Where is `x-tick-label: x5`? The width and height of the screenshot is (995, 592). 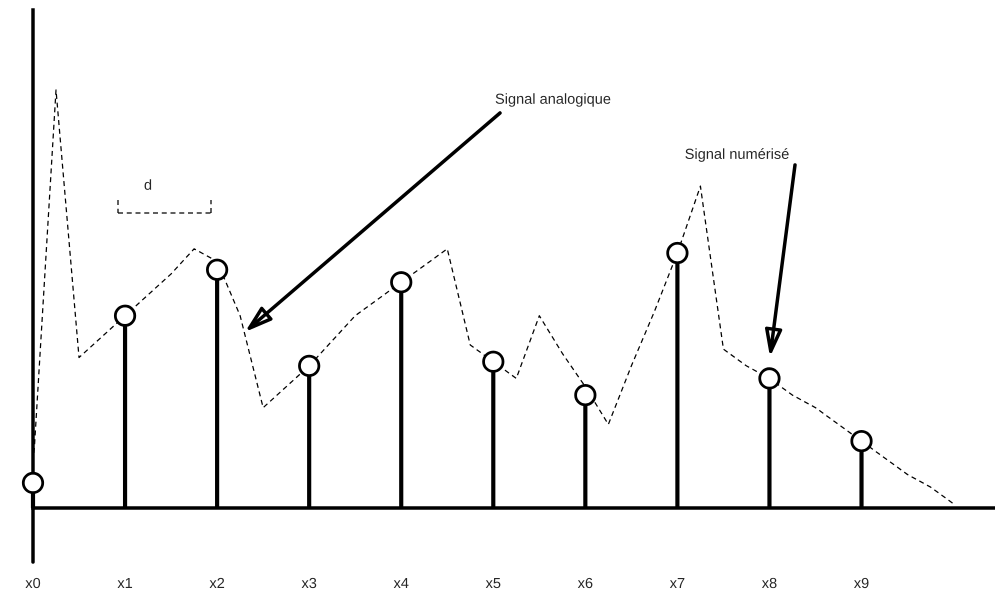
x-tick-label: x5 is located at coordinates (493, 583).